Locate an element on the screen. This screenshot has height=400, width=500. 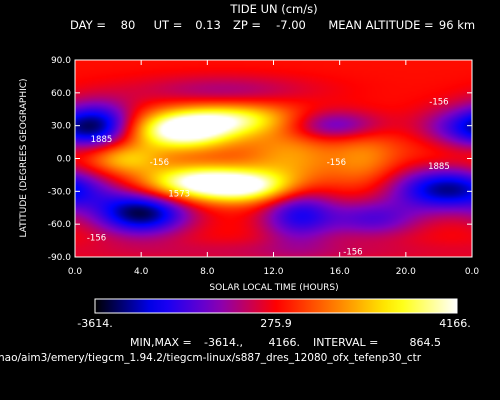
y-tick-label: -90.0 is located at coordinates (60, 258).